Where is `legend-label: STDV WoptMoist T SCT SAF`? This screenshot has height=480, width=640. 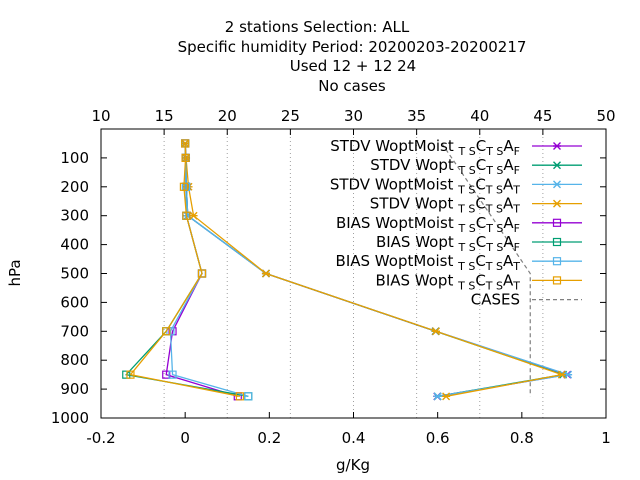
legend-label: STDV WoptMoist T SCT SAF is located at coordinates (425, 147).